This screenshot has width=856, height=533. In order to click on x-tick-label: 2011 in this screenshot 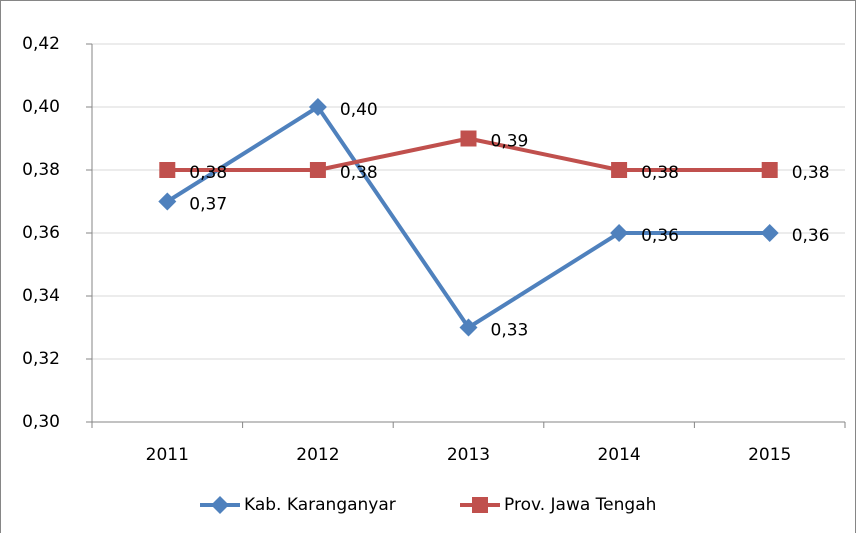, I will do `click(167, 455)`.